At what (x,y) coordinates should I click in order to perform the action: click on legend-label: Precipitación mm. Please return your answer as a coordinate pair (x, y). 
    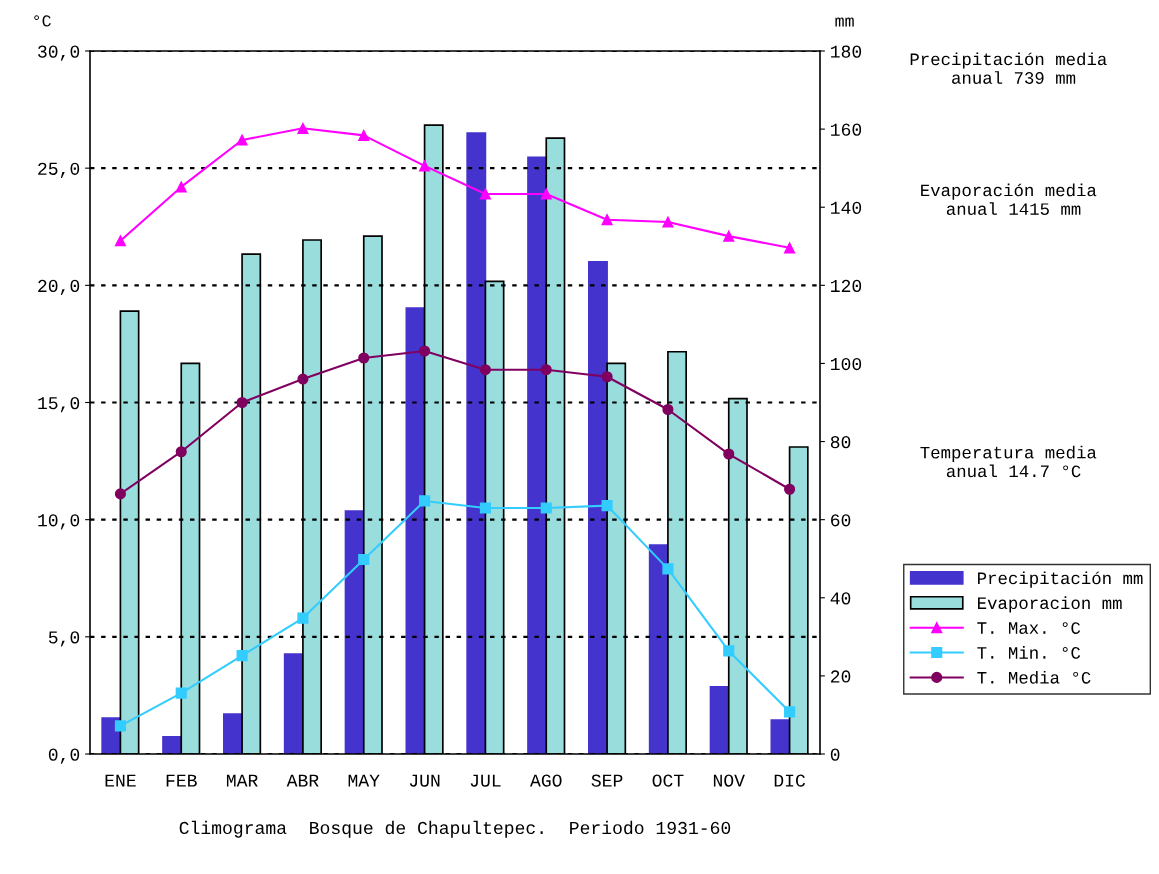
    Looking at the image, I should click on (1060, 579).